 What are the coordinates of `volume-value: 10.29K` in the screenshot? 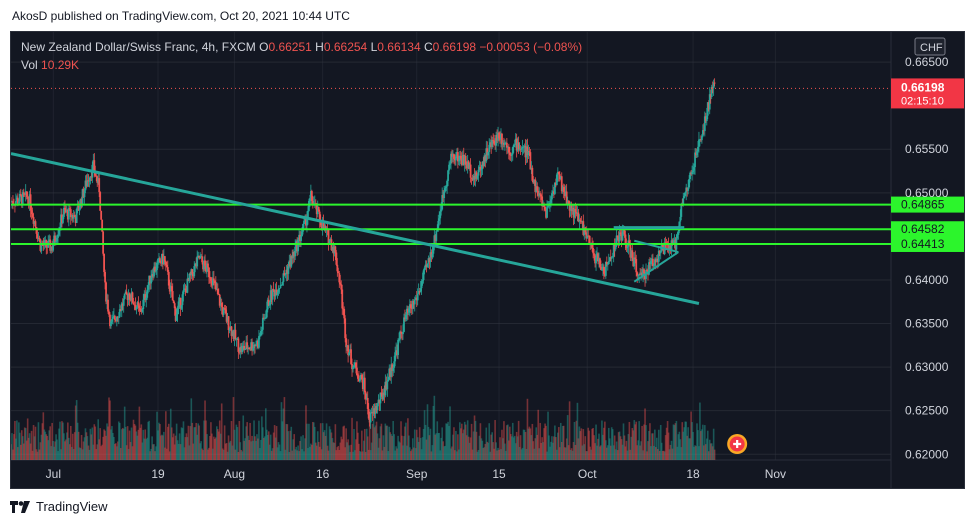 It's located at (60, 65).